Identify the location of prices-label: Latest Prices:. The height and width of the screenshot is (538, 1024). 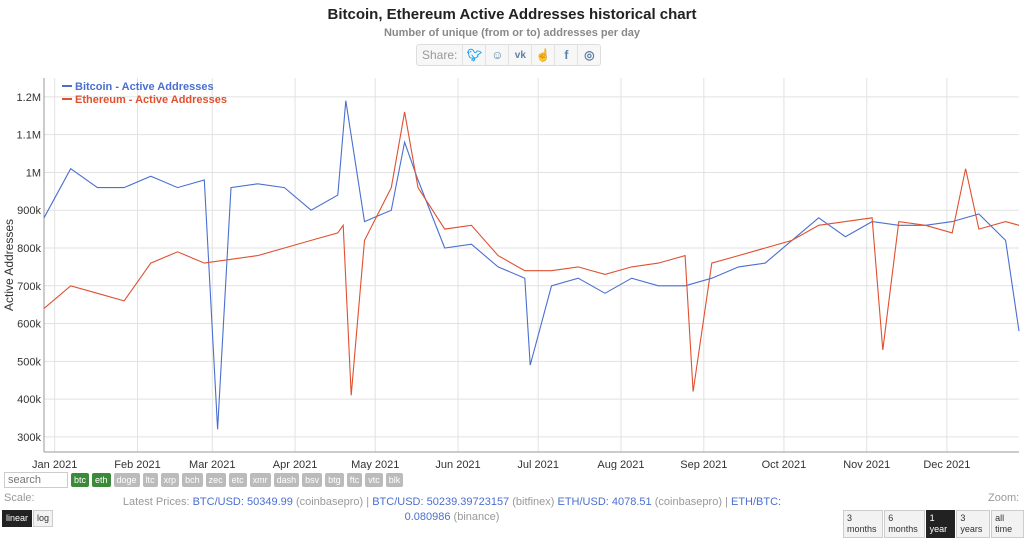
(156, 502).